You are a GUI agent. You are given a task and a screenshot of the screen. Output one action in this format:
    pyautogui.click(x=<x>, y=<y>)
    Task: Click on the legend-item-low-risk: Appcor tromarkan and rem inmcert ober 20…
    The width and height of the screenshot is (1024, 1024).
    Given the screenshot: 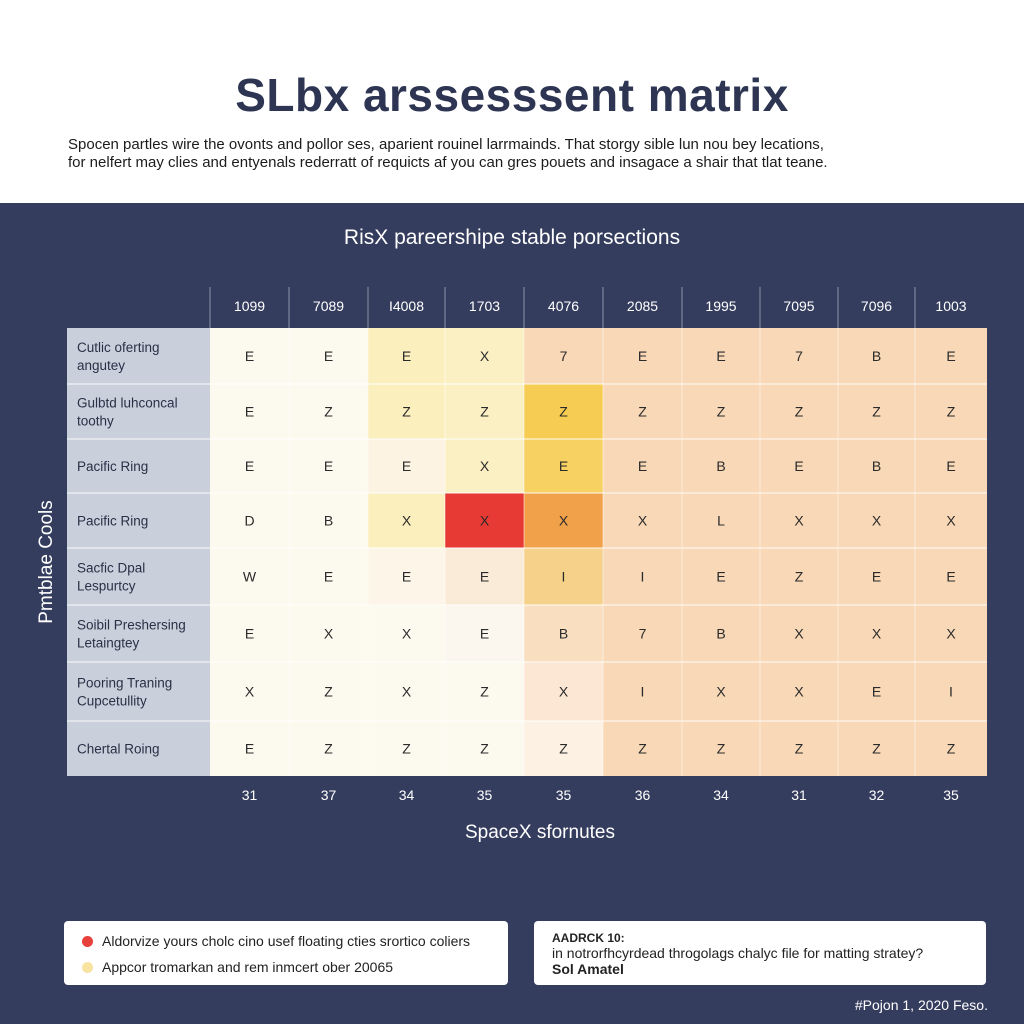 What is the action you would take?
    pyautogui.click(x=237, y=967)
    